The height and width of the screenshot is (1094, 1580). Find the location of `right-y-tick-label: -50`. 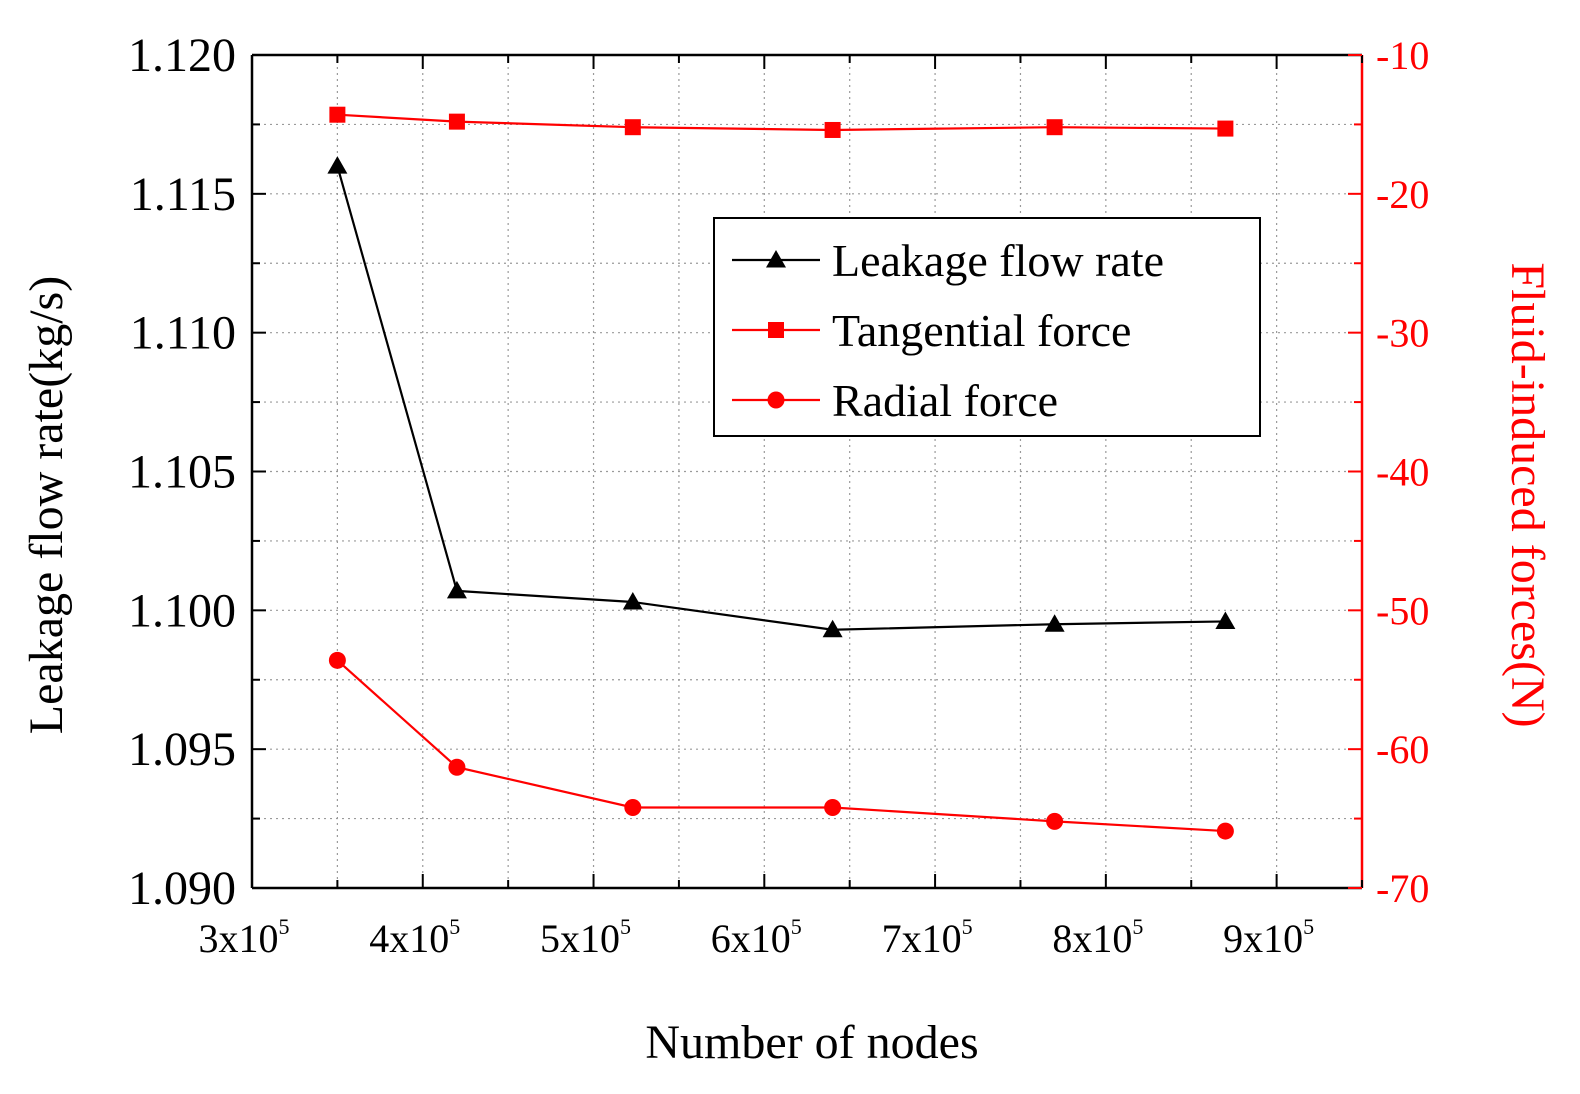

right-y-tick-label: -50 is located at coordinates (1402, 610).